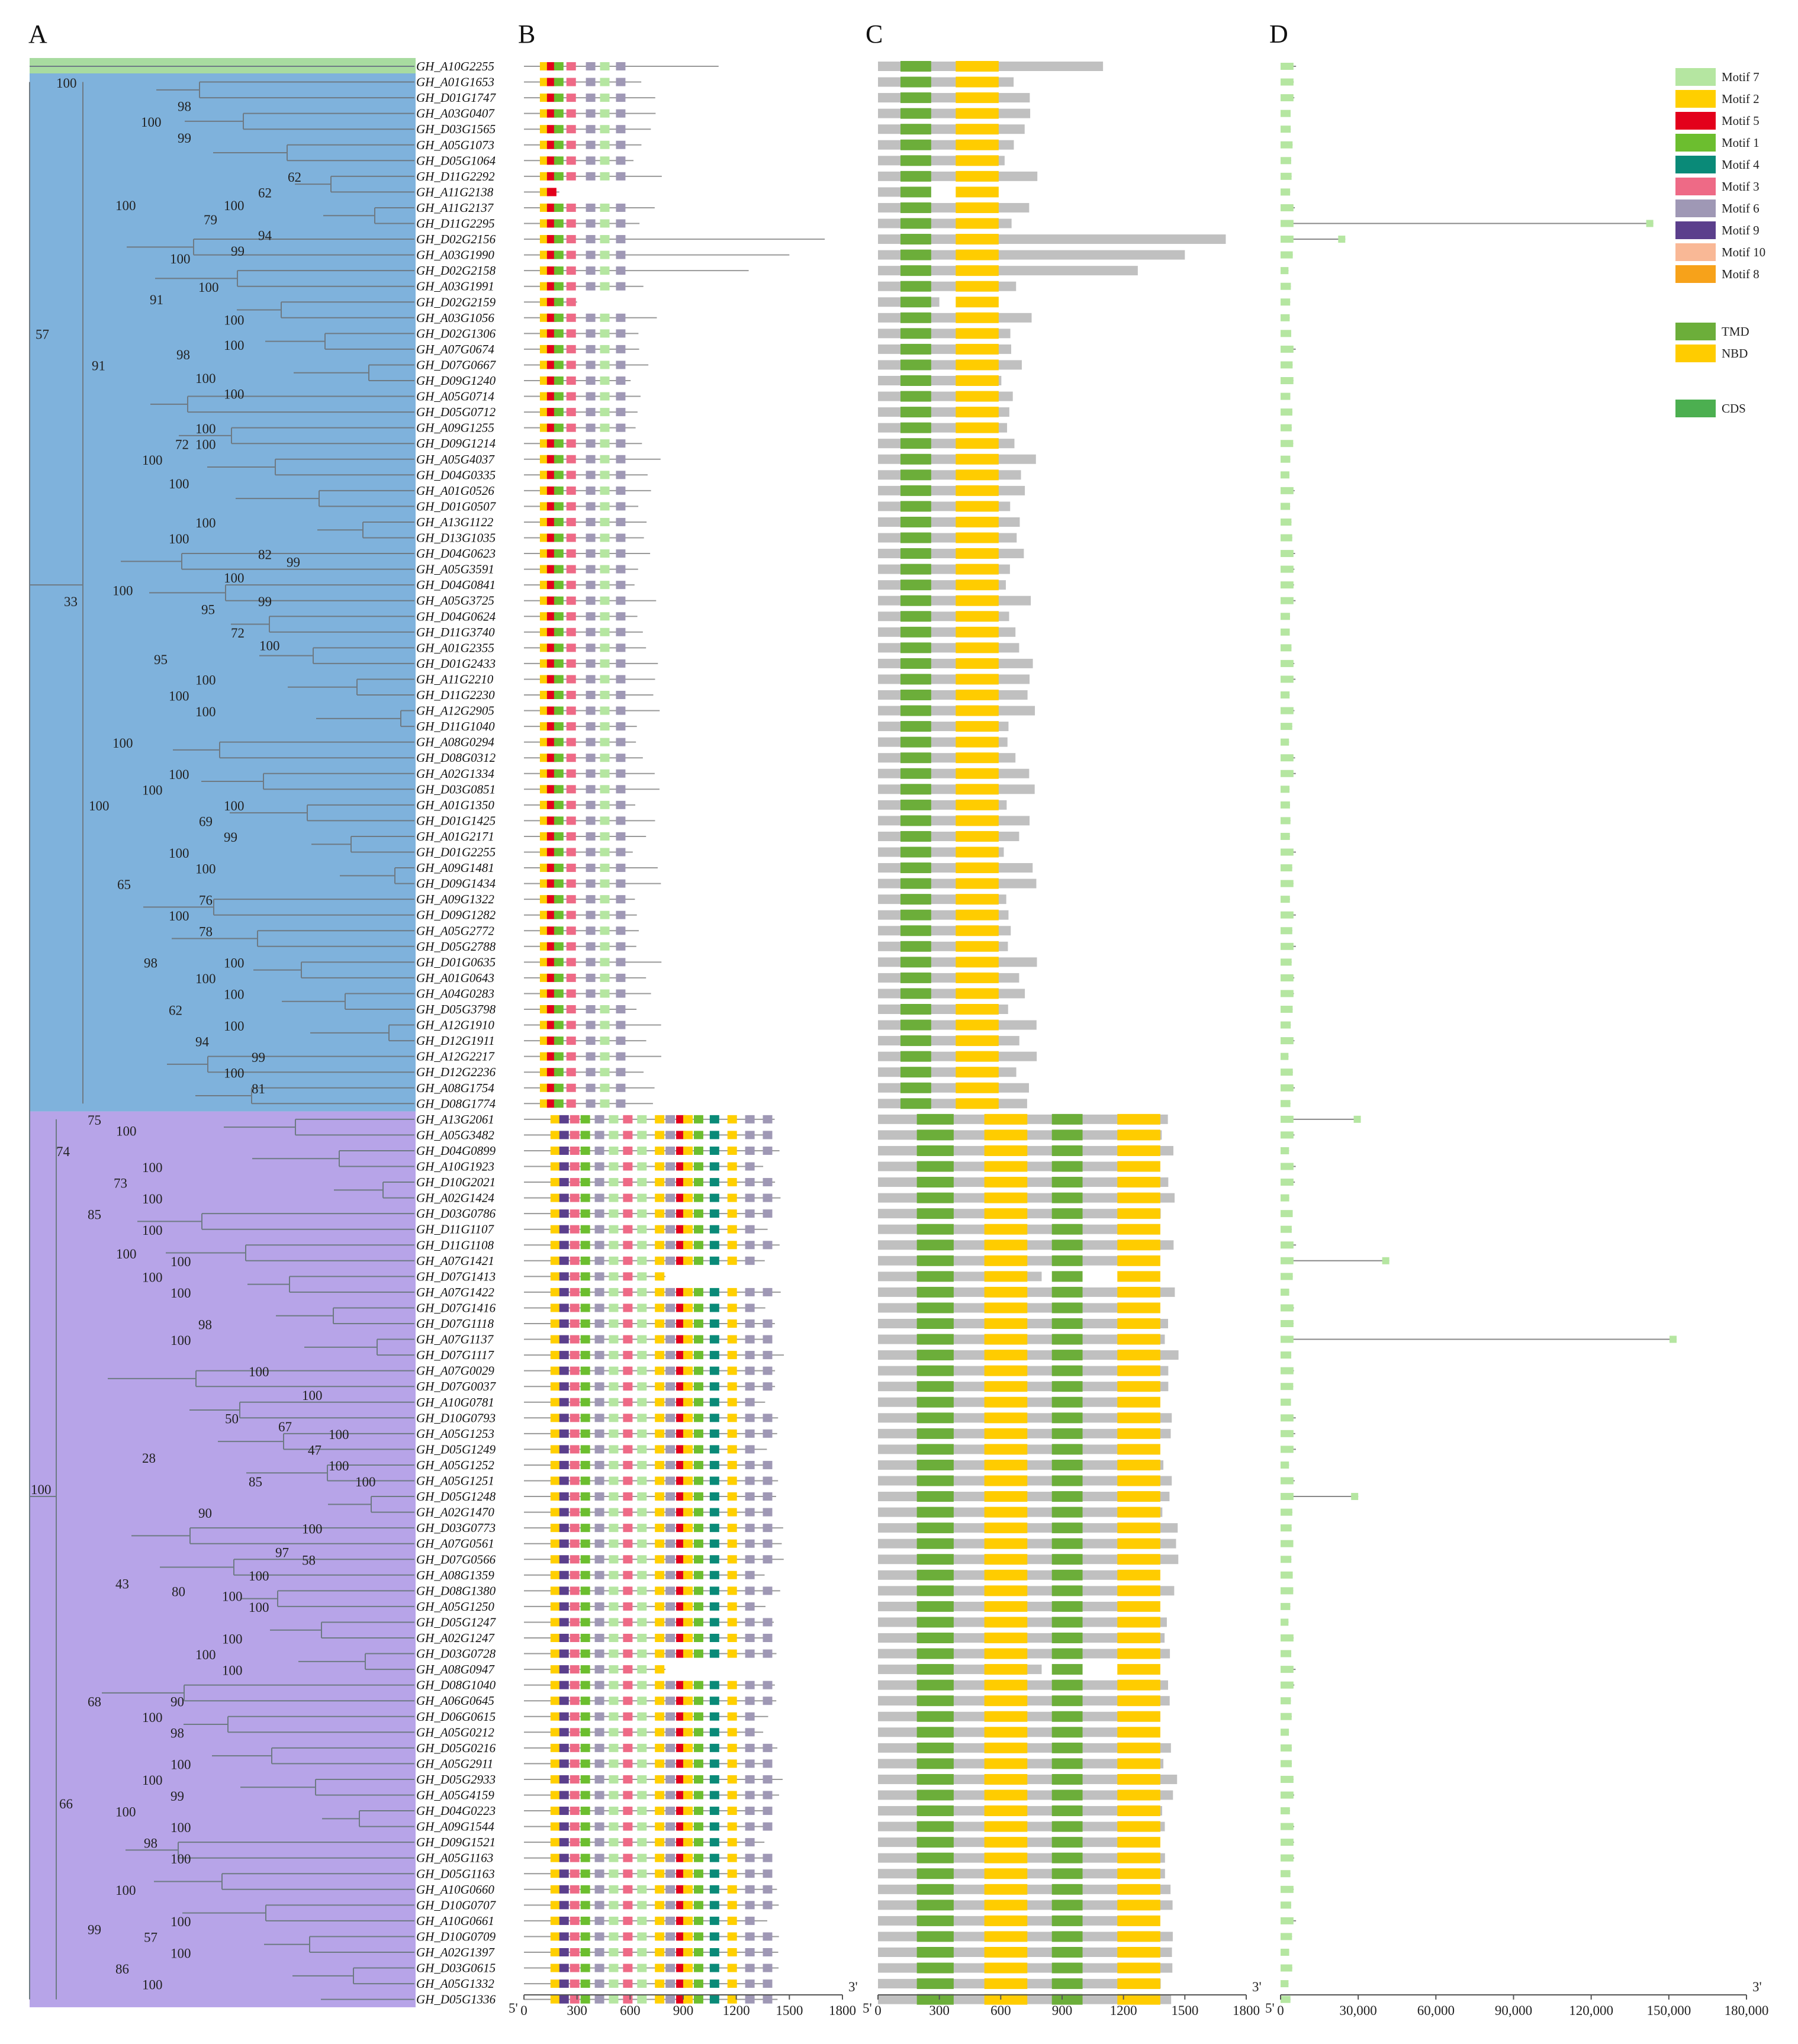 The height and width of the screenshot is (2044, 1798). Describe the element at coordinates (285, 1427) in the screenshot. I see `bootstrap-value: 67` at that location.